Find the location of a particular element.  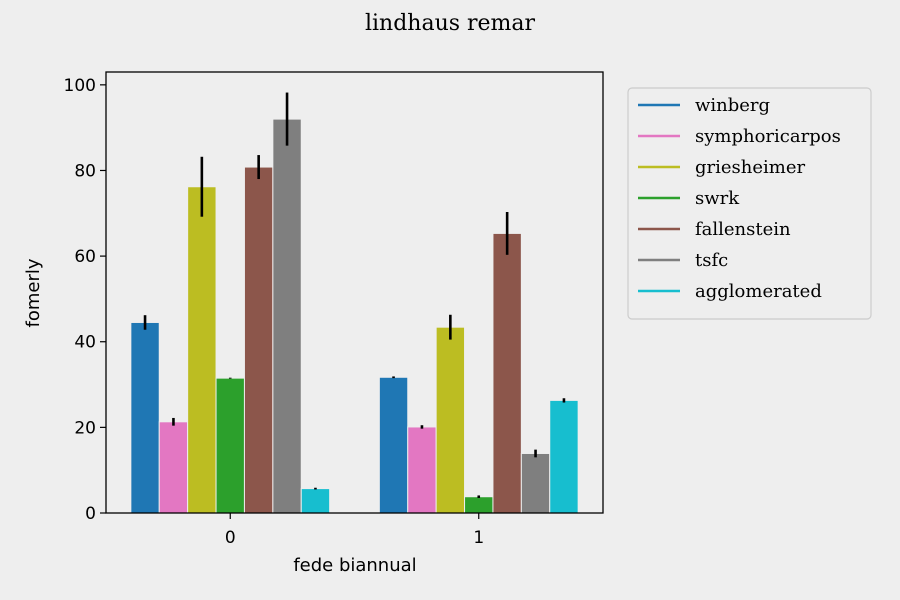

legend-label-agglomerated: agglomerated is located at coordinates (758, 291).